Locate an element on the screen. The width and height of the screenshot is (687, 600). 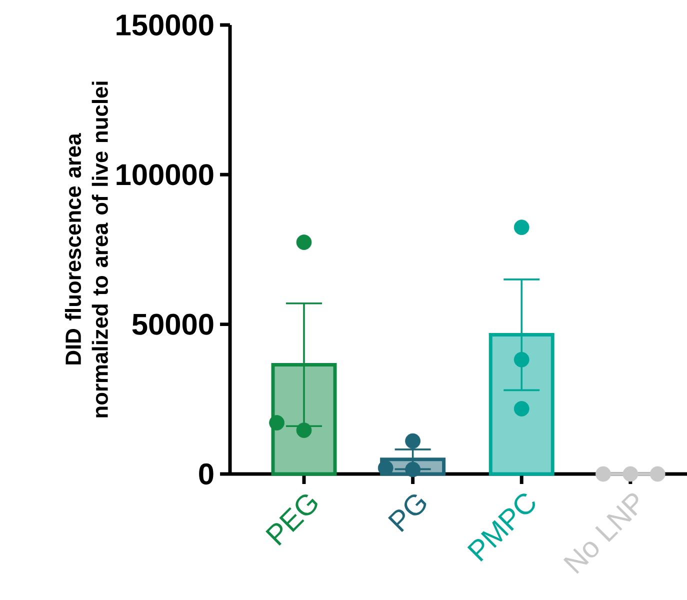
y-tick-label: 50000 is located at coordinates (173, 324).